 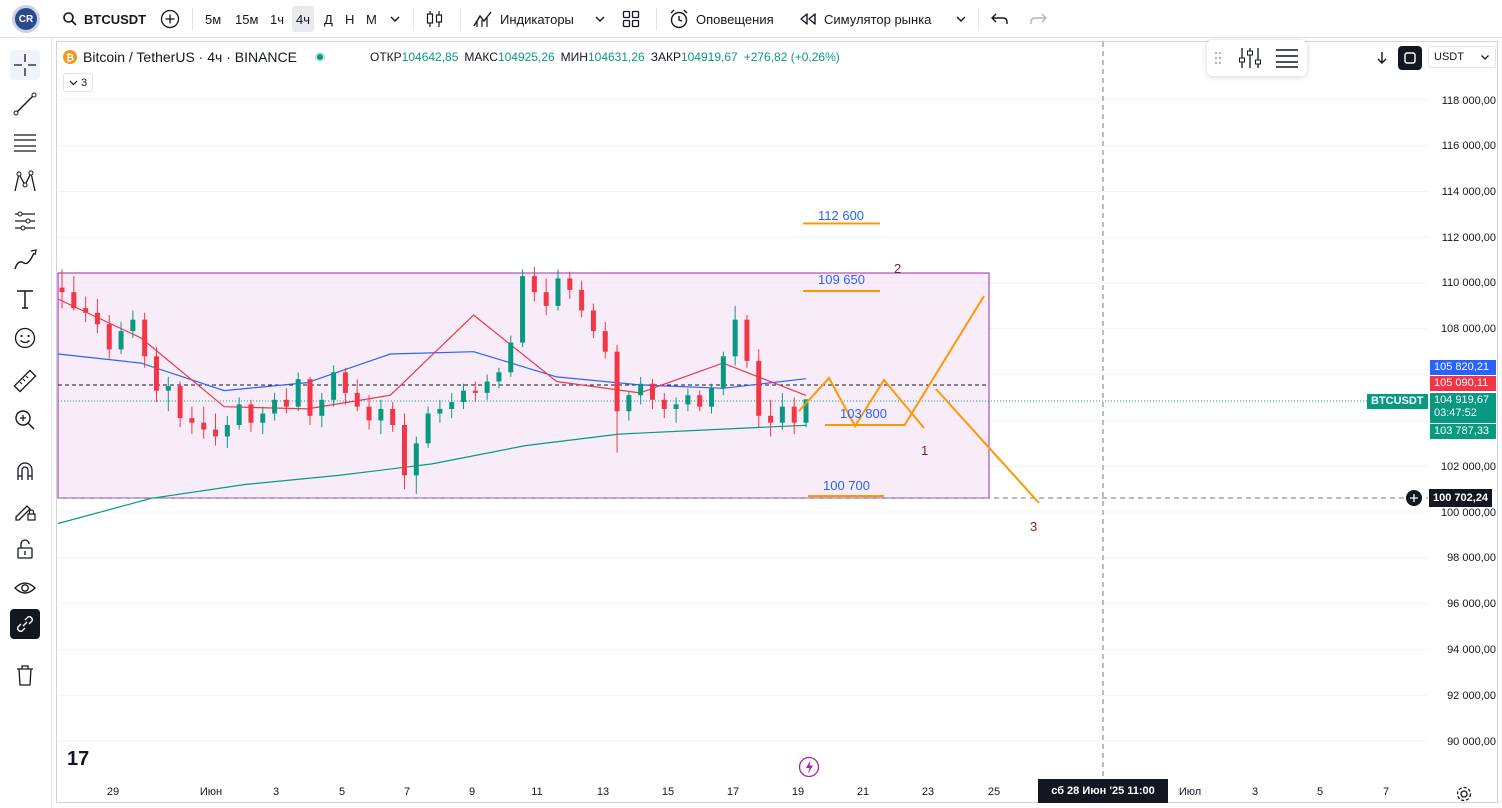 What do you see at coordinates (25, 675) in the screenshot?
I see `remove-drawings-tool` at bounding box center [25, 675].